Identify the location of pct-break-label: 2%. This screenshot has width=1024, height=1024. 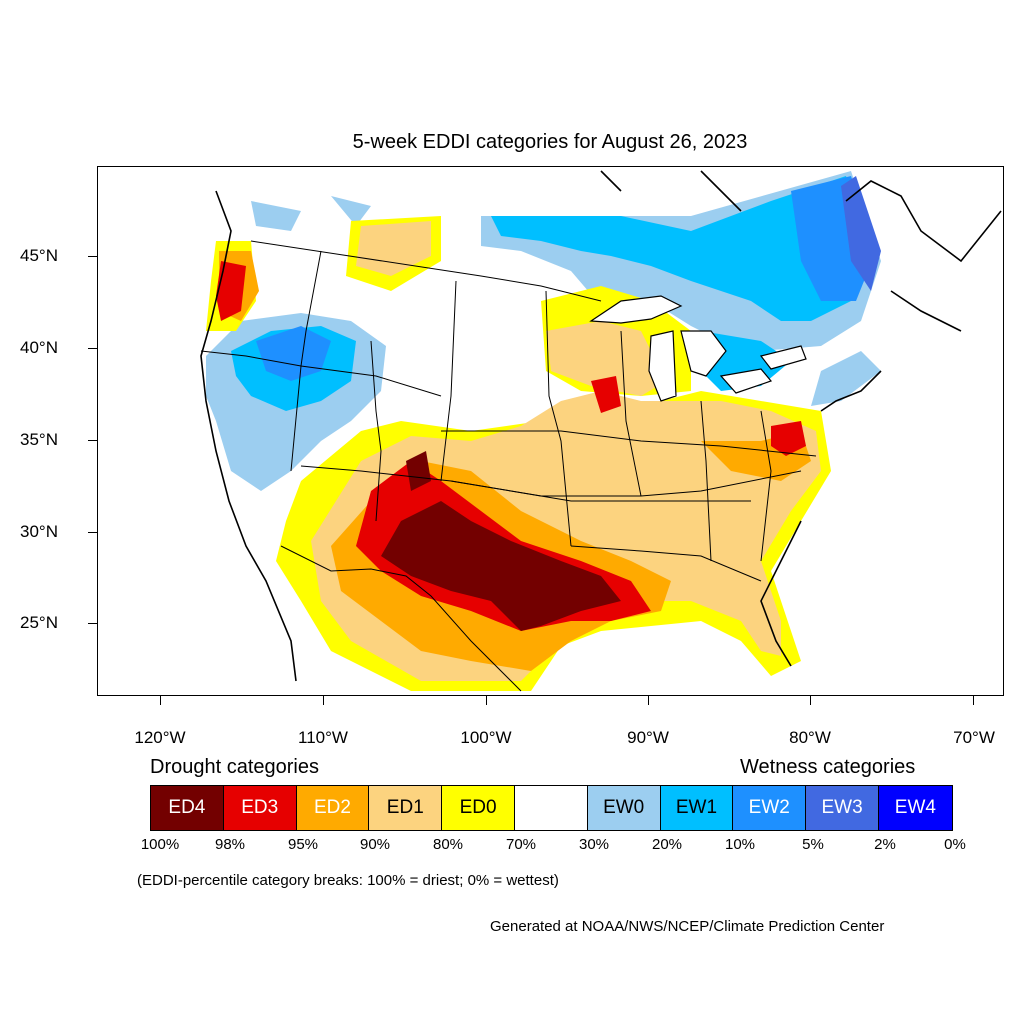
(885, 844).